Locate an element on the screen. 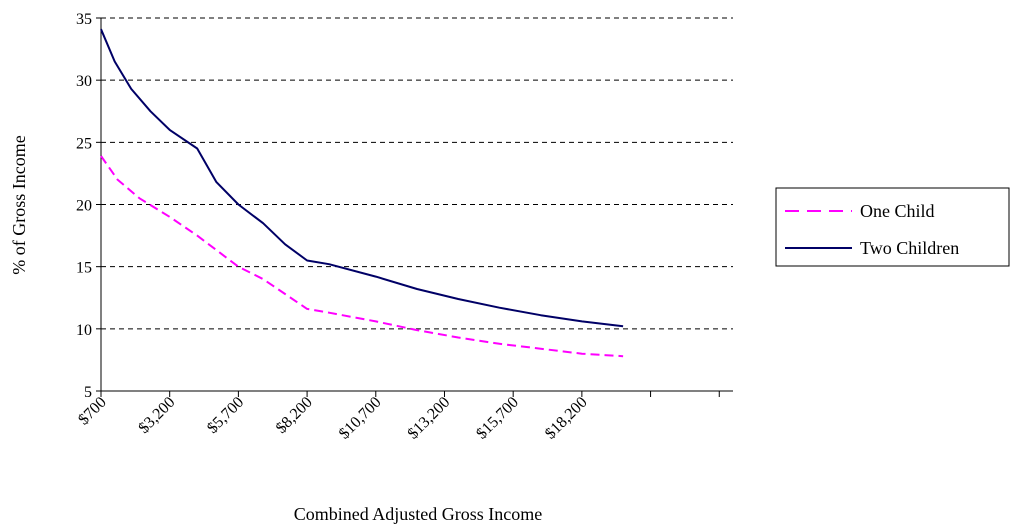  x-tick-label: $5,700 is located at coordinates (225, 415).